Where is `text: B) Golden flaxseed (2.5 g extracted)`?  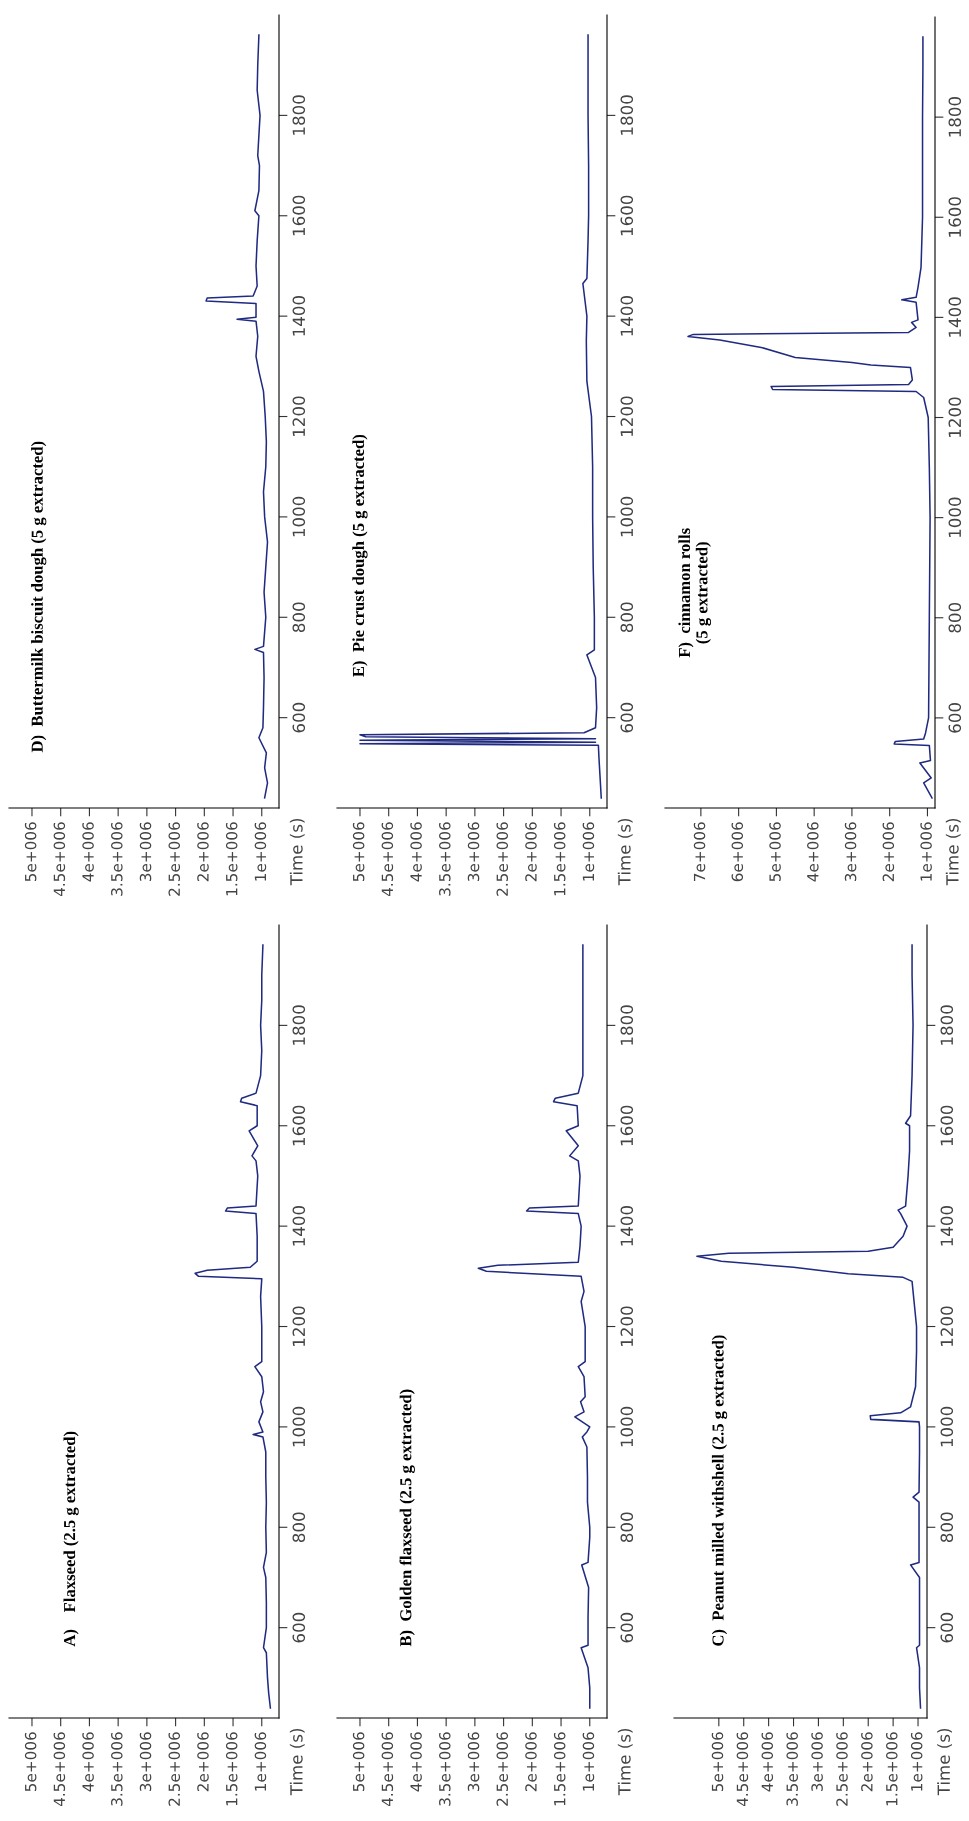 text: B) Golden flaxseed (2.5 g extracted) is located at coordinates (407, 1518).